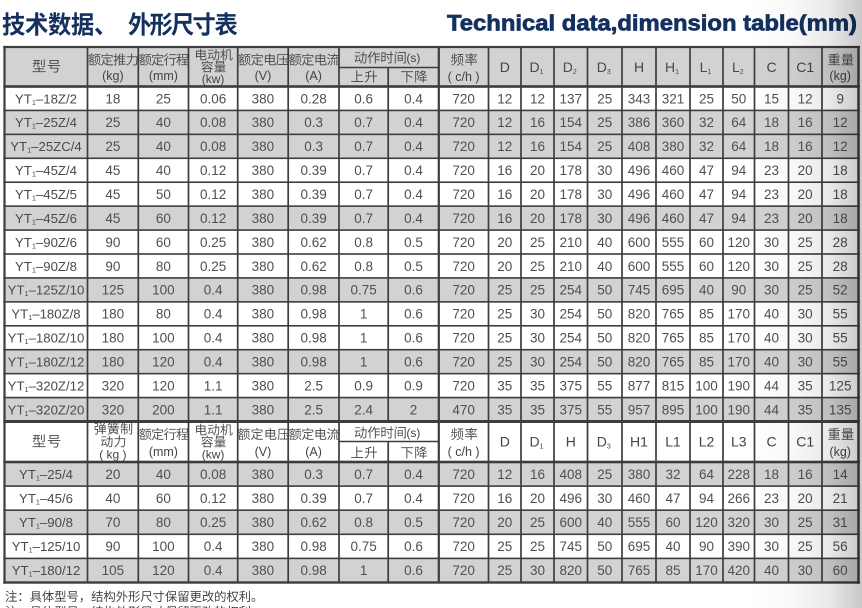  I want to click on svg-text: 0.25, so click(213, 522).